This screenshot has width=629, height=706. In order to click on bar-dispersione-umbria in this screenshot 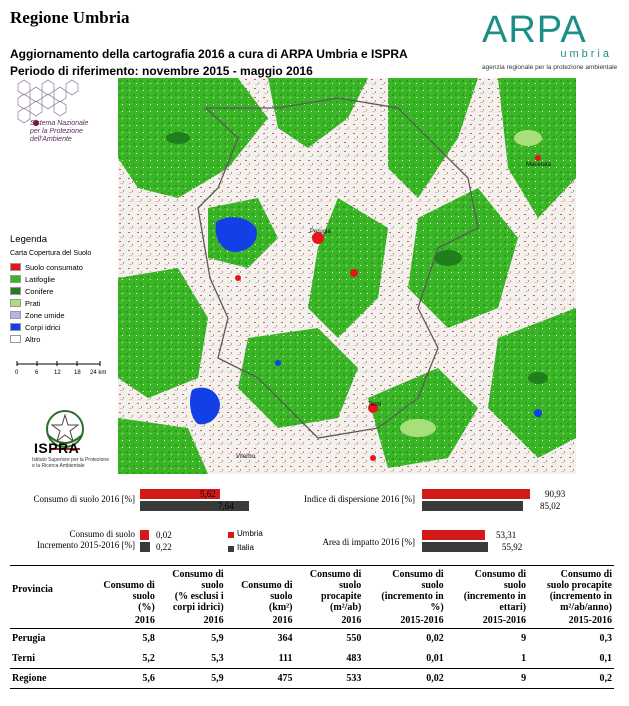, I will do `click(476, 494)`.